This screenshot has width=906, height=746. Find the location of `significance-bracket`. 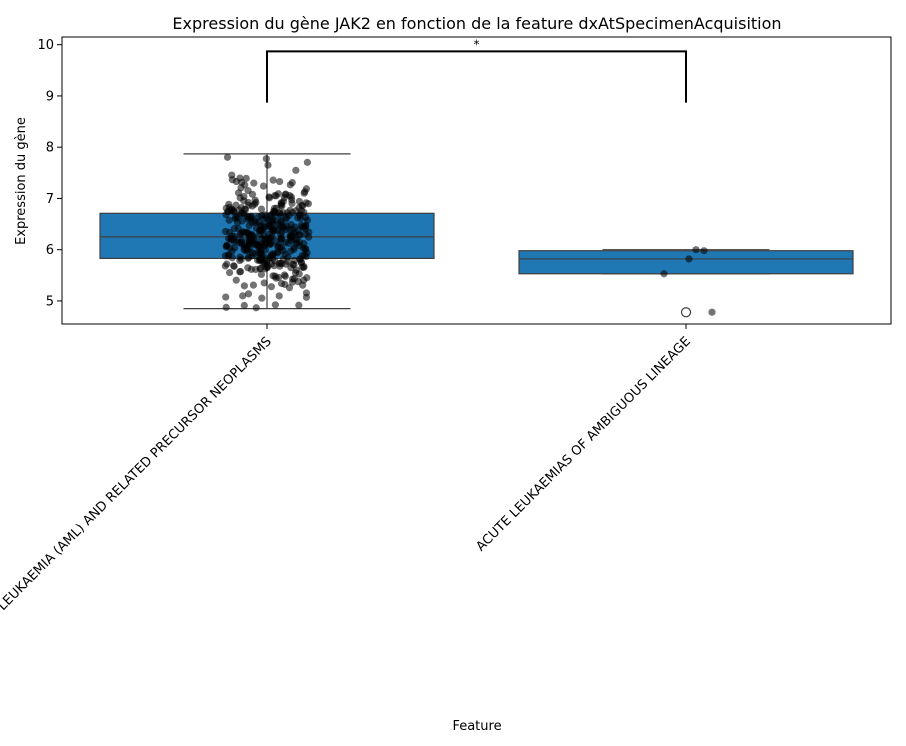

significance-bracket is located at coordinates (476, 76).